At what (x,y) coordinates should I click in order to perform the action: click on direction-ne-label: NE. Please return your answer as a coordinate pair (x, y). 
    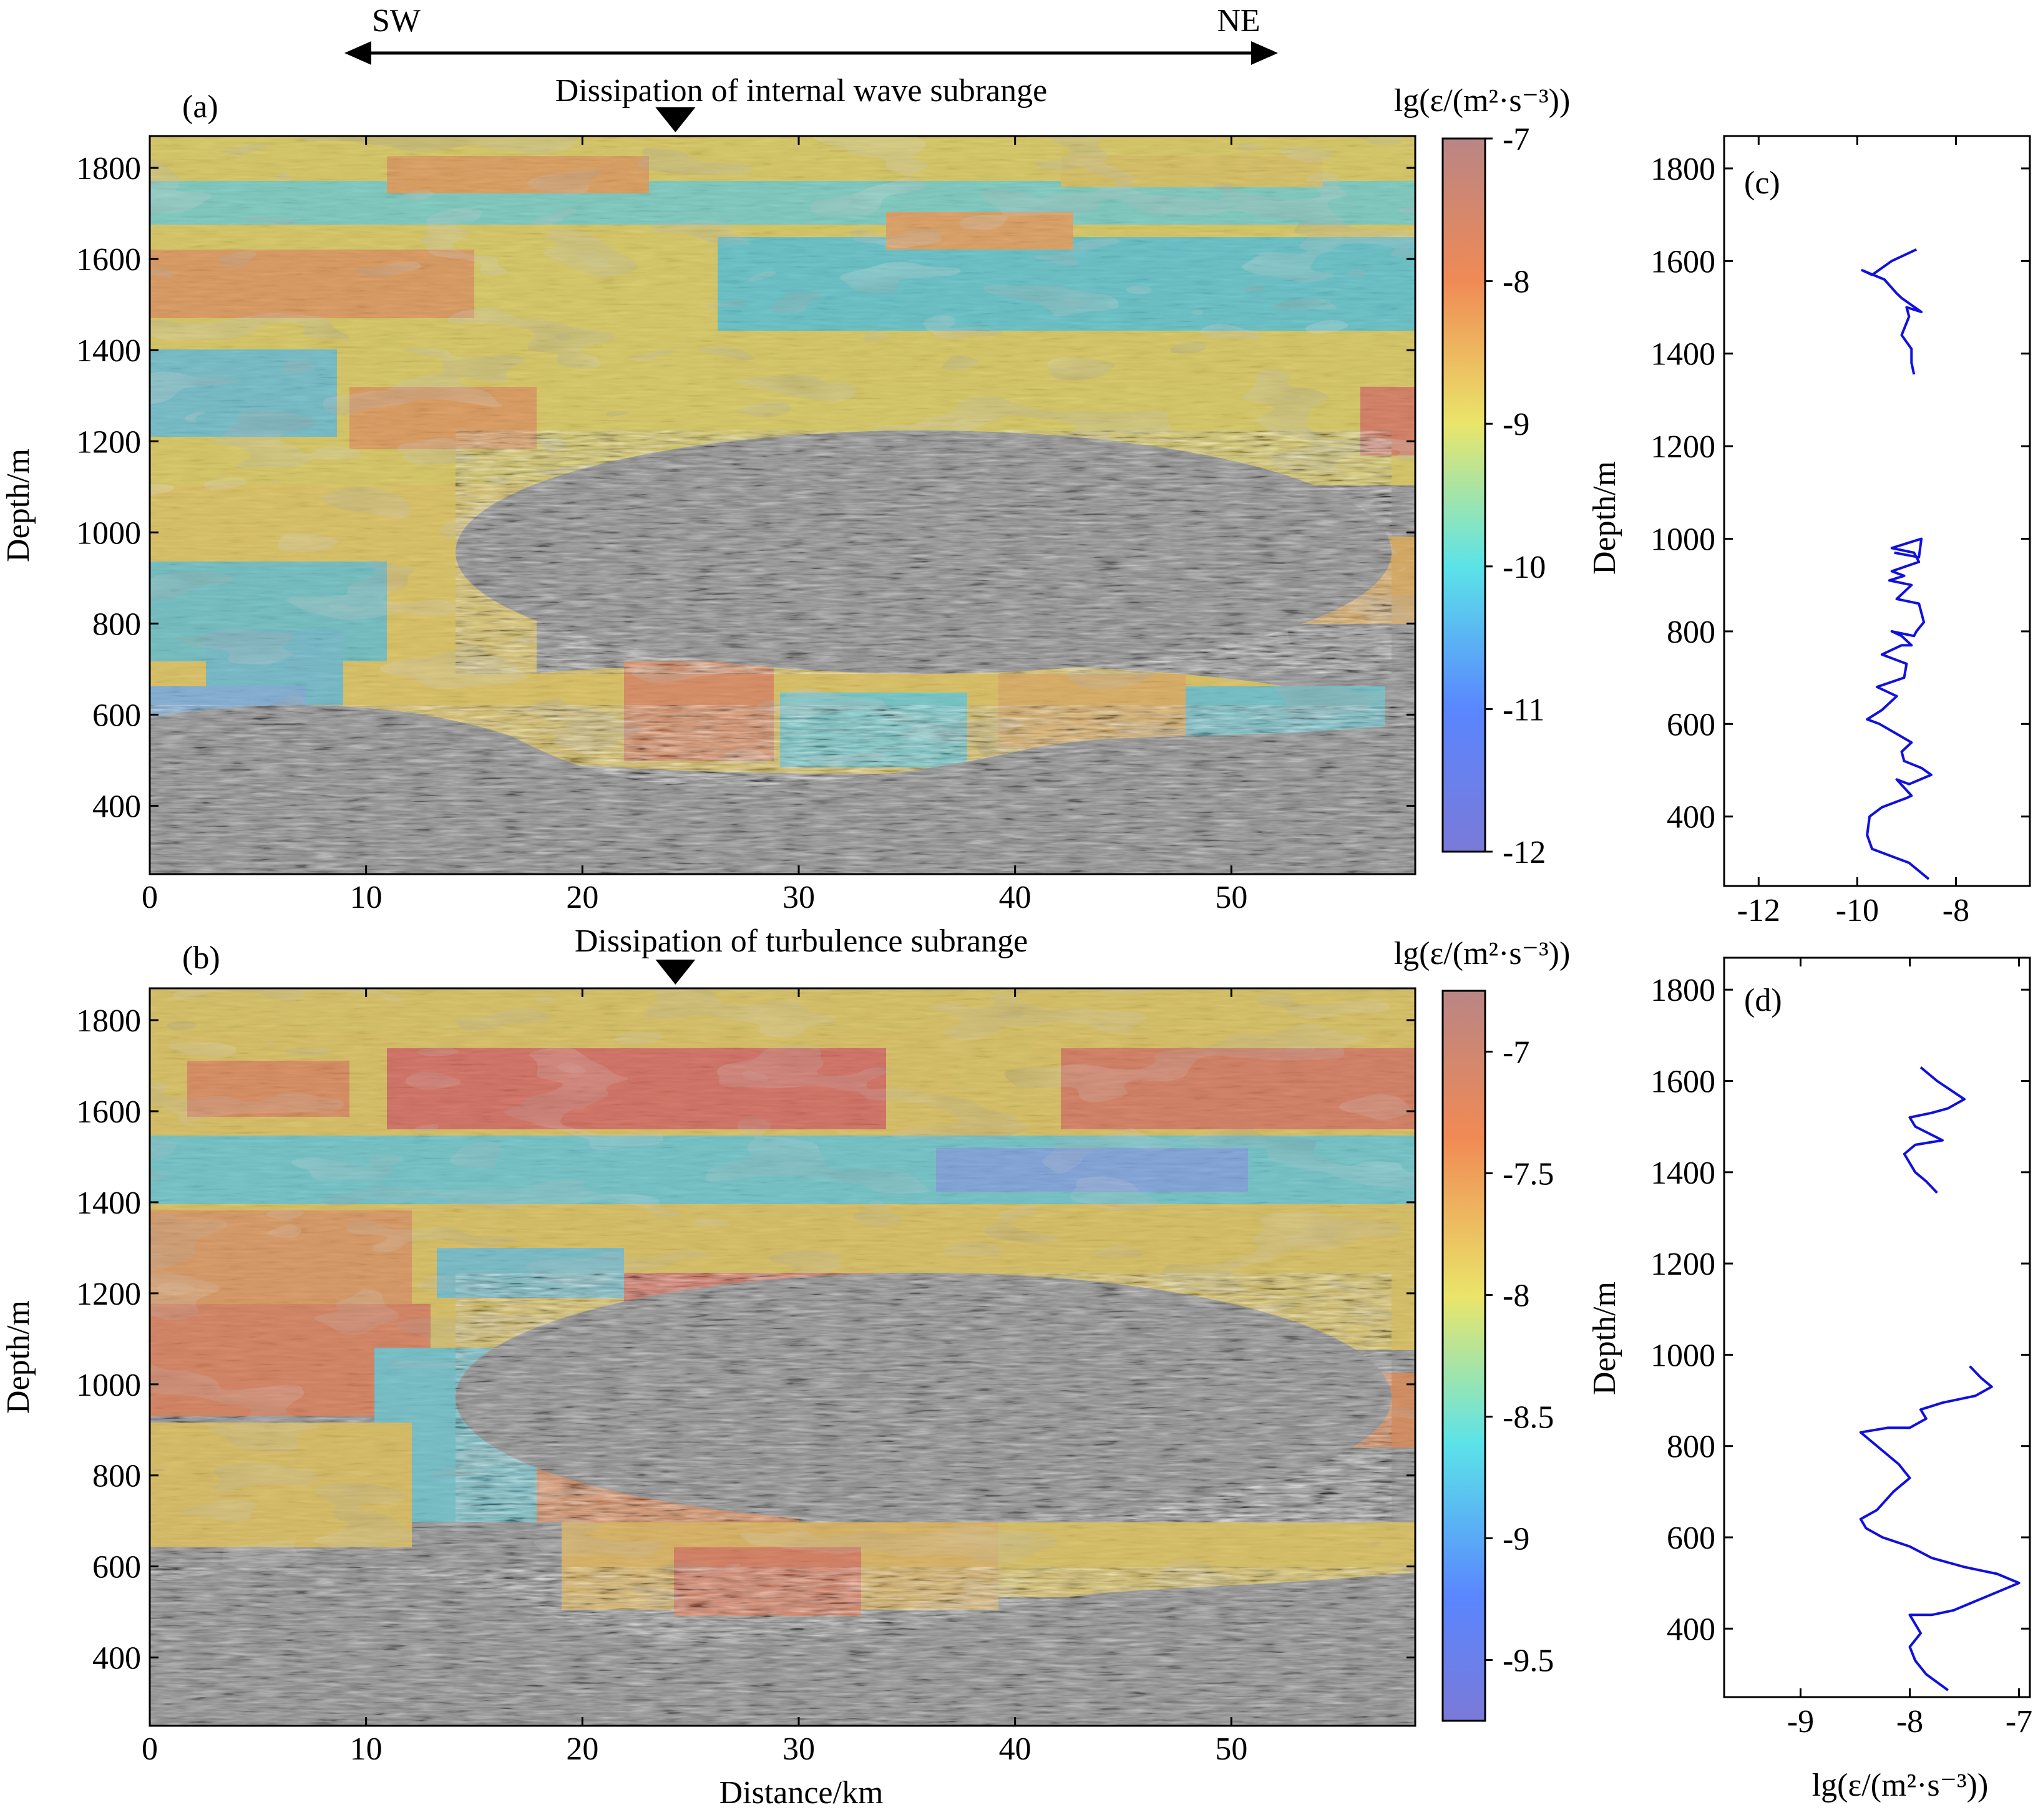
    Looking at the image, I should click on (1238, 21).